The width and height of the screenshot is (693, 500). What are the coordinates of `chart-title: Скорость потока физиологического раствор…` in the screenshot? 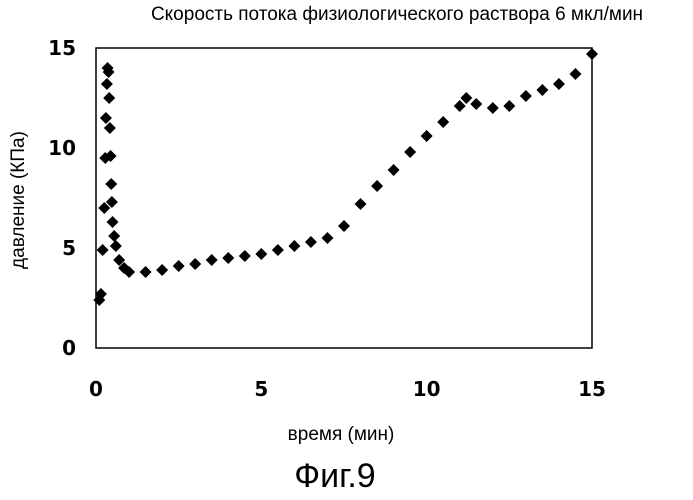 It's located at (397, 14).